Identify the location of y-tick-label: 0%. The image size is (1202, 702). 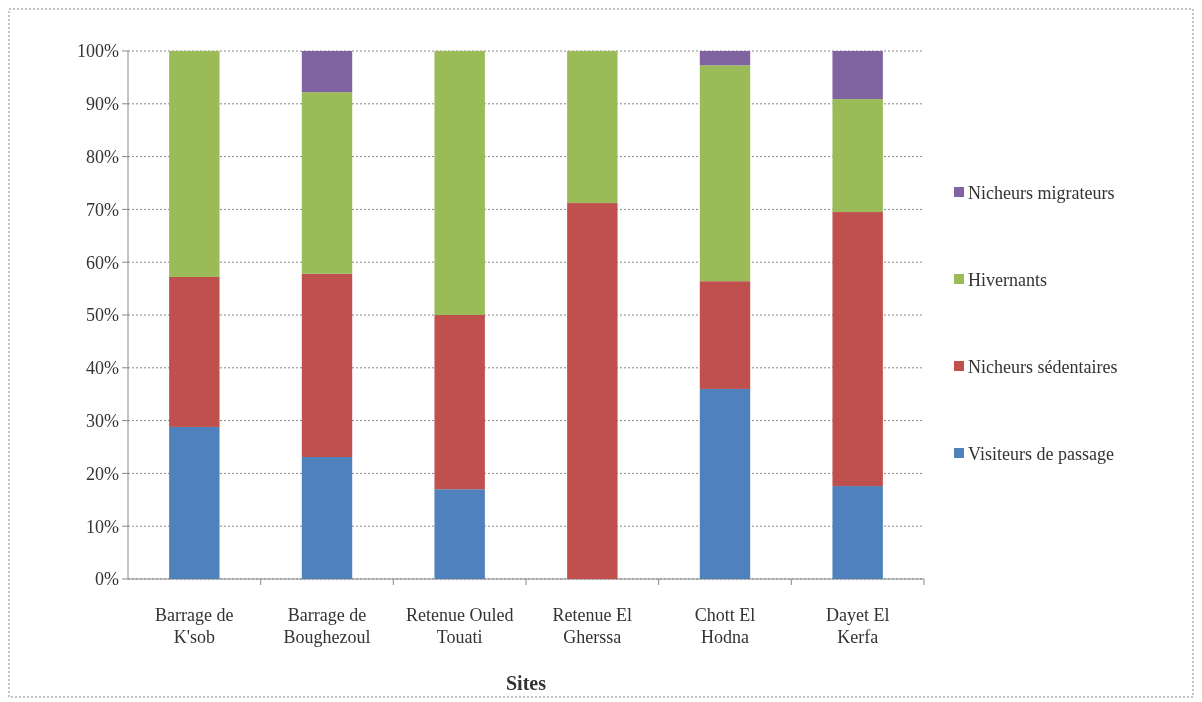
(107, 579).